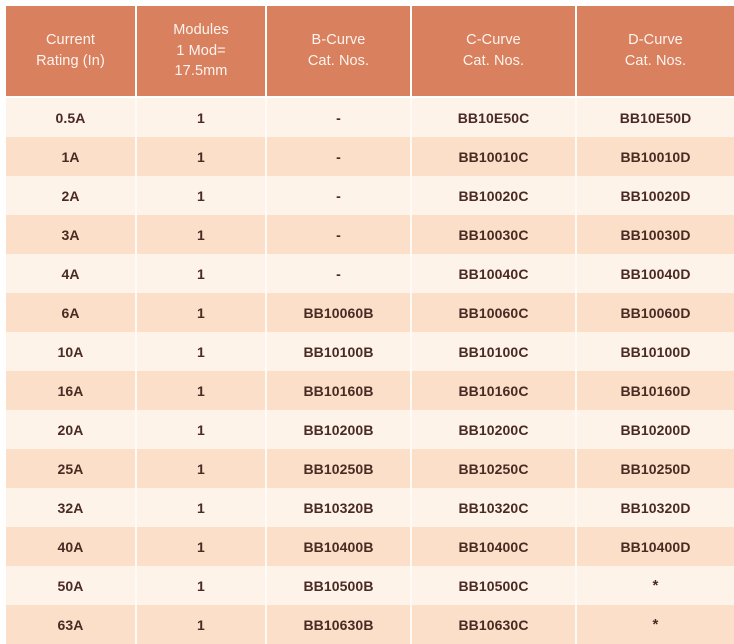  What do you see at coordinates (339, 585) in the screenshot?
I see `cell-b_curve: BB10500B` at bounding box center [339, 585].